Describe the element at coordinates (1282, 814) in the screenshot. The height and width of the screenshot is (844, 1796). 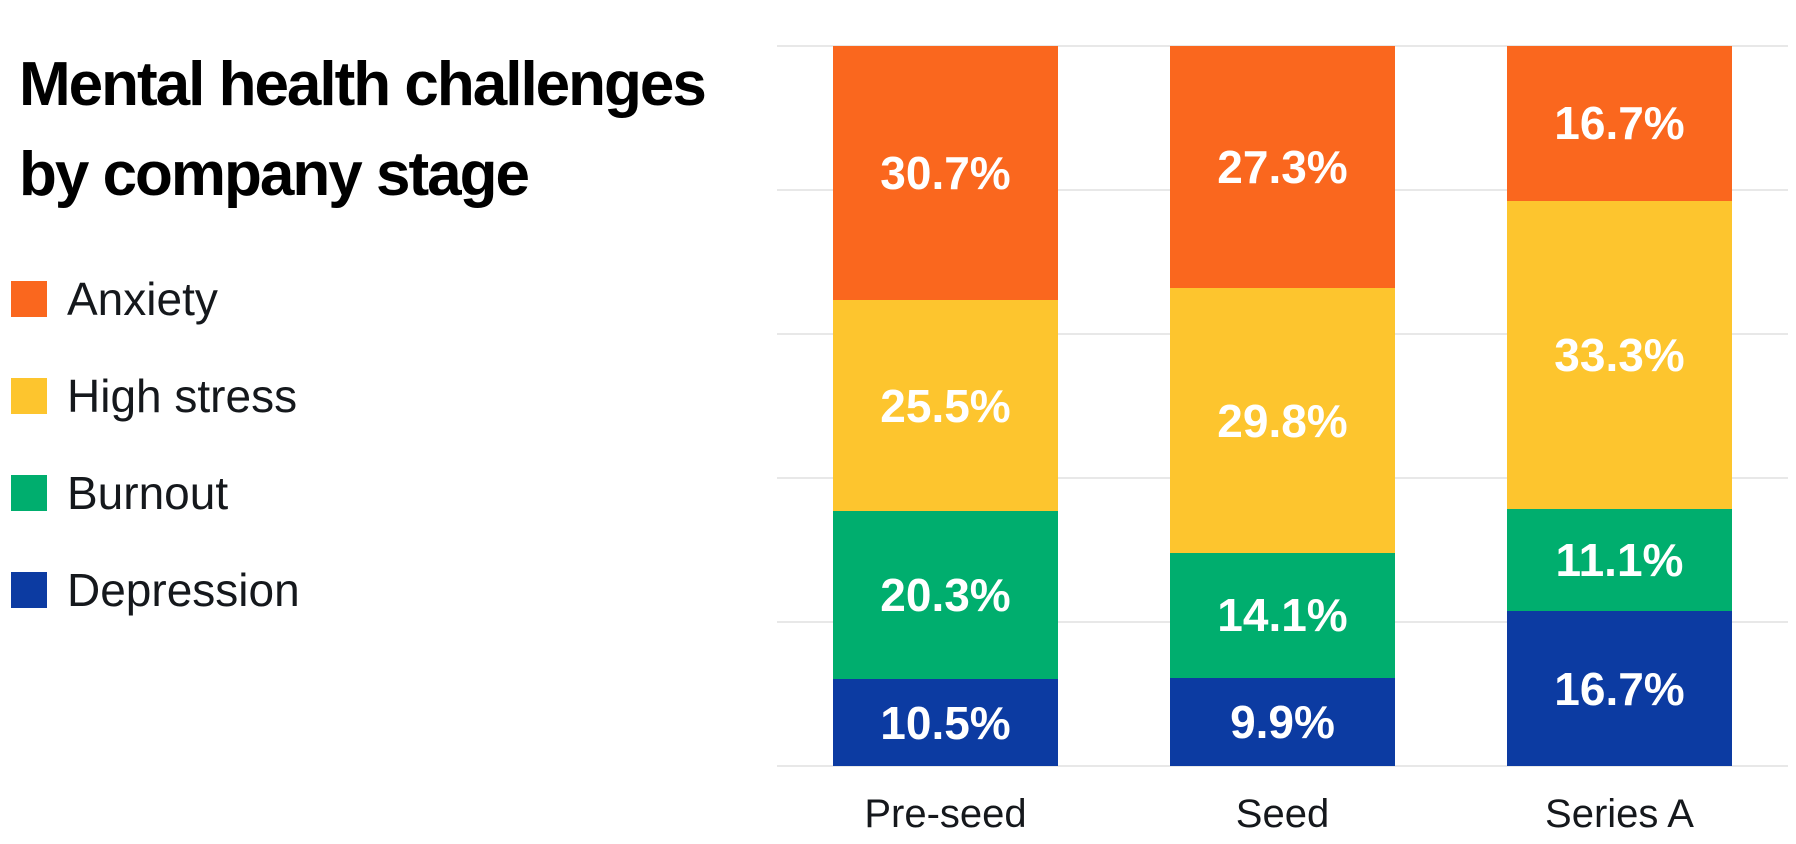
I see `axis-label-seed: Seed` at that location.